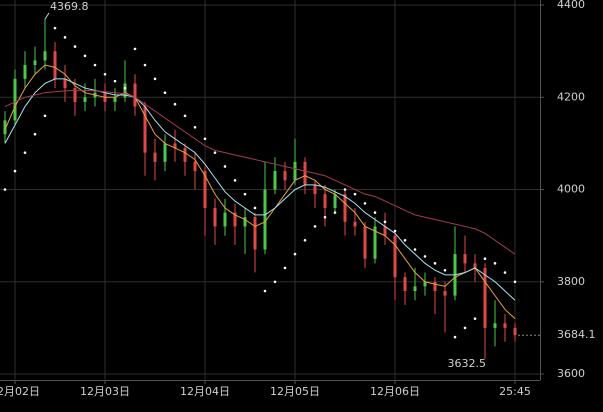  I want to click on x-tick-label: 12月05日, so click(295, 391).